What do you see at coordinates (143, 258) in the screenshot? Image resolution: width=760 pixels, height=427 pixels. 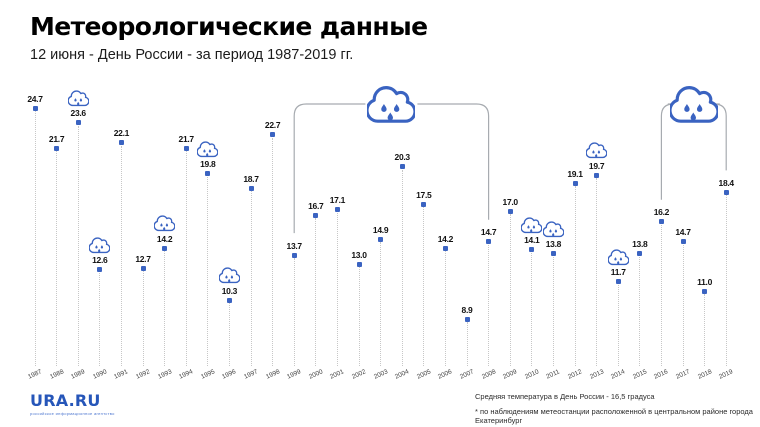 I see `value-label: 12.7` at bounding box center [143, 258].